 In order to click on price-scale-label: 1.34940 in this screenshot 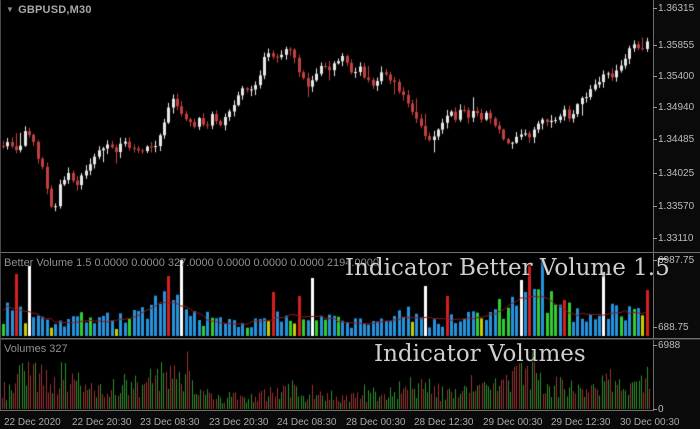, I will do `click(676, 107)`.